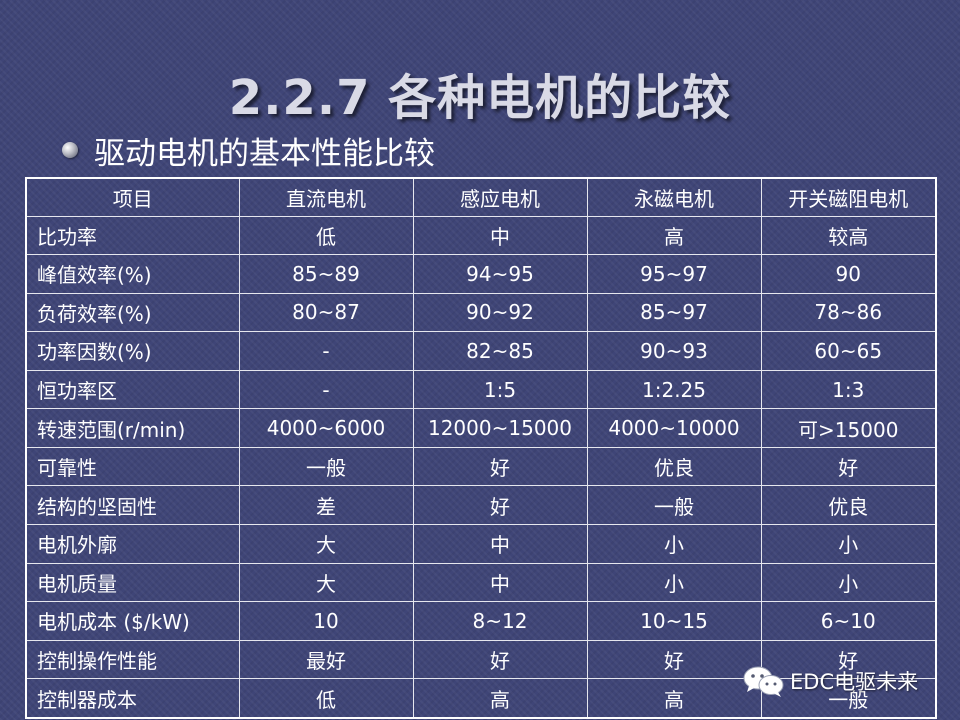  What do you see at coordinates (132, 582) in the screenshot?
I see `row-label: 电机质量` at bounding box center [132, 582].